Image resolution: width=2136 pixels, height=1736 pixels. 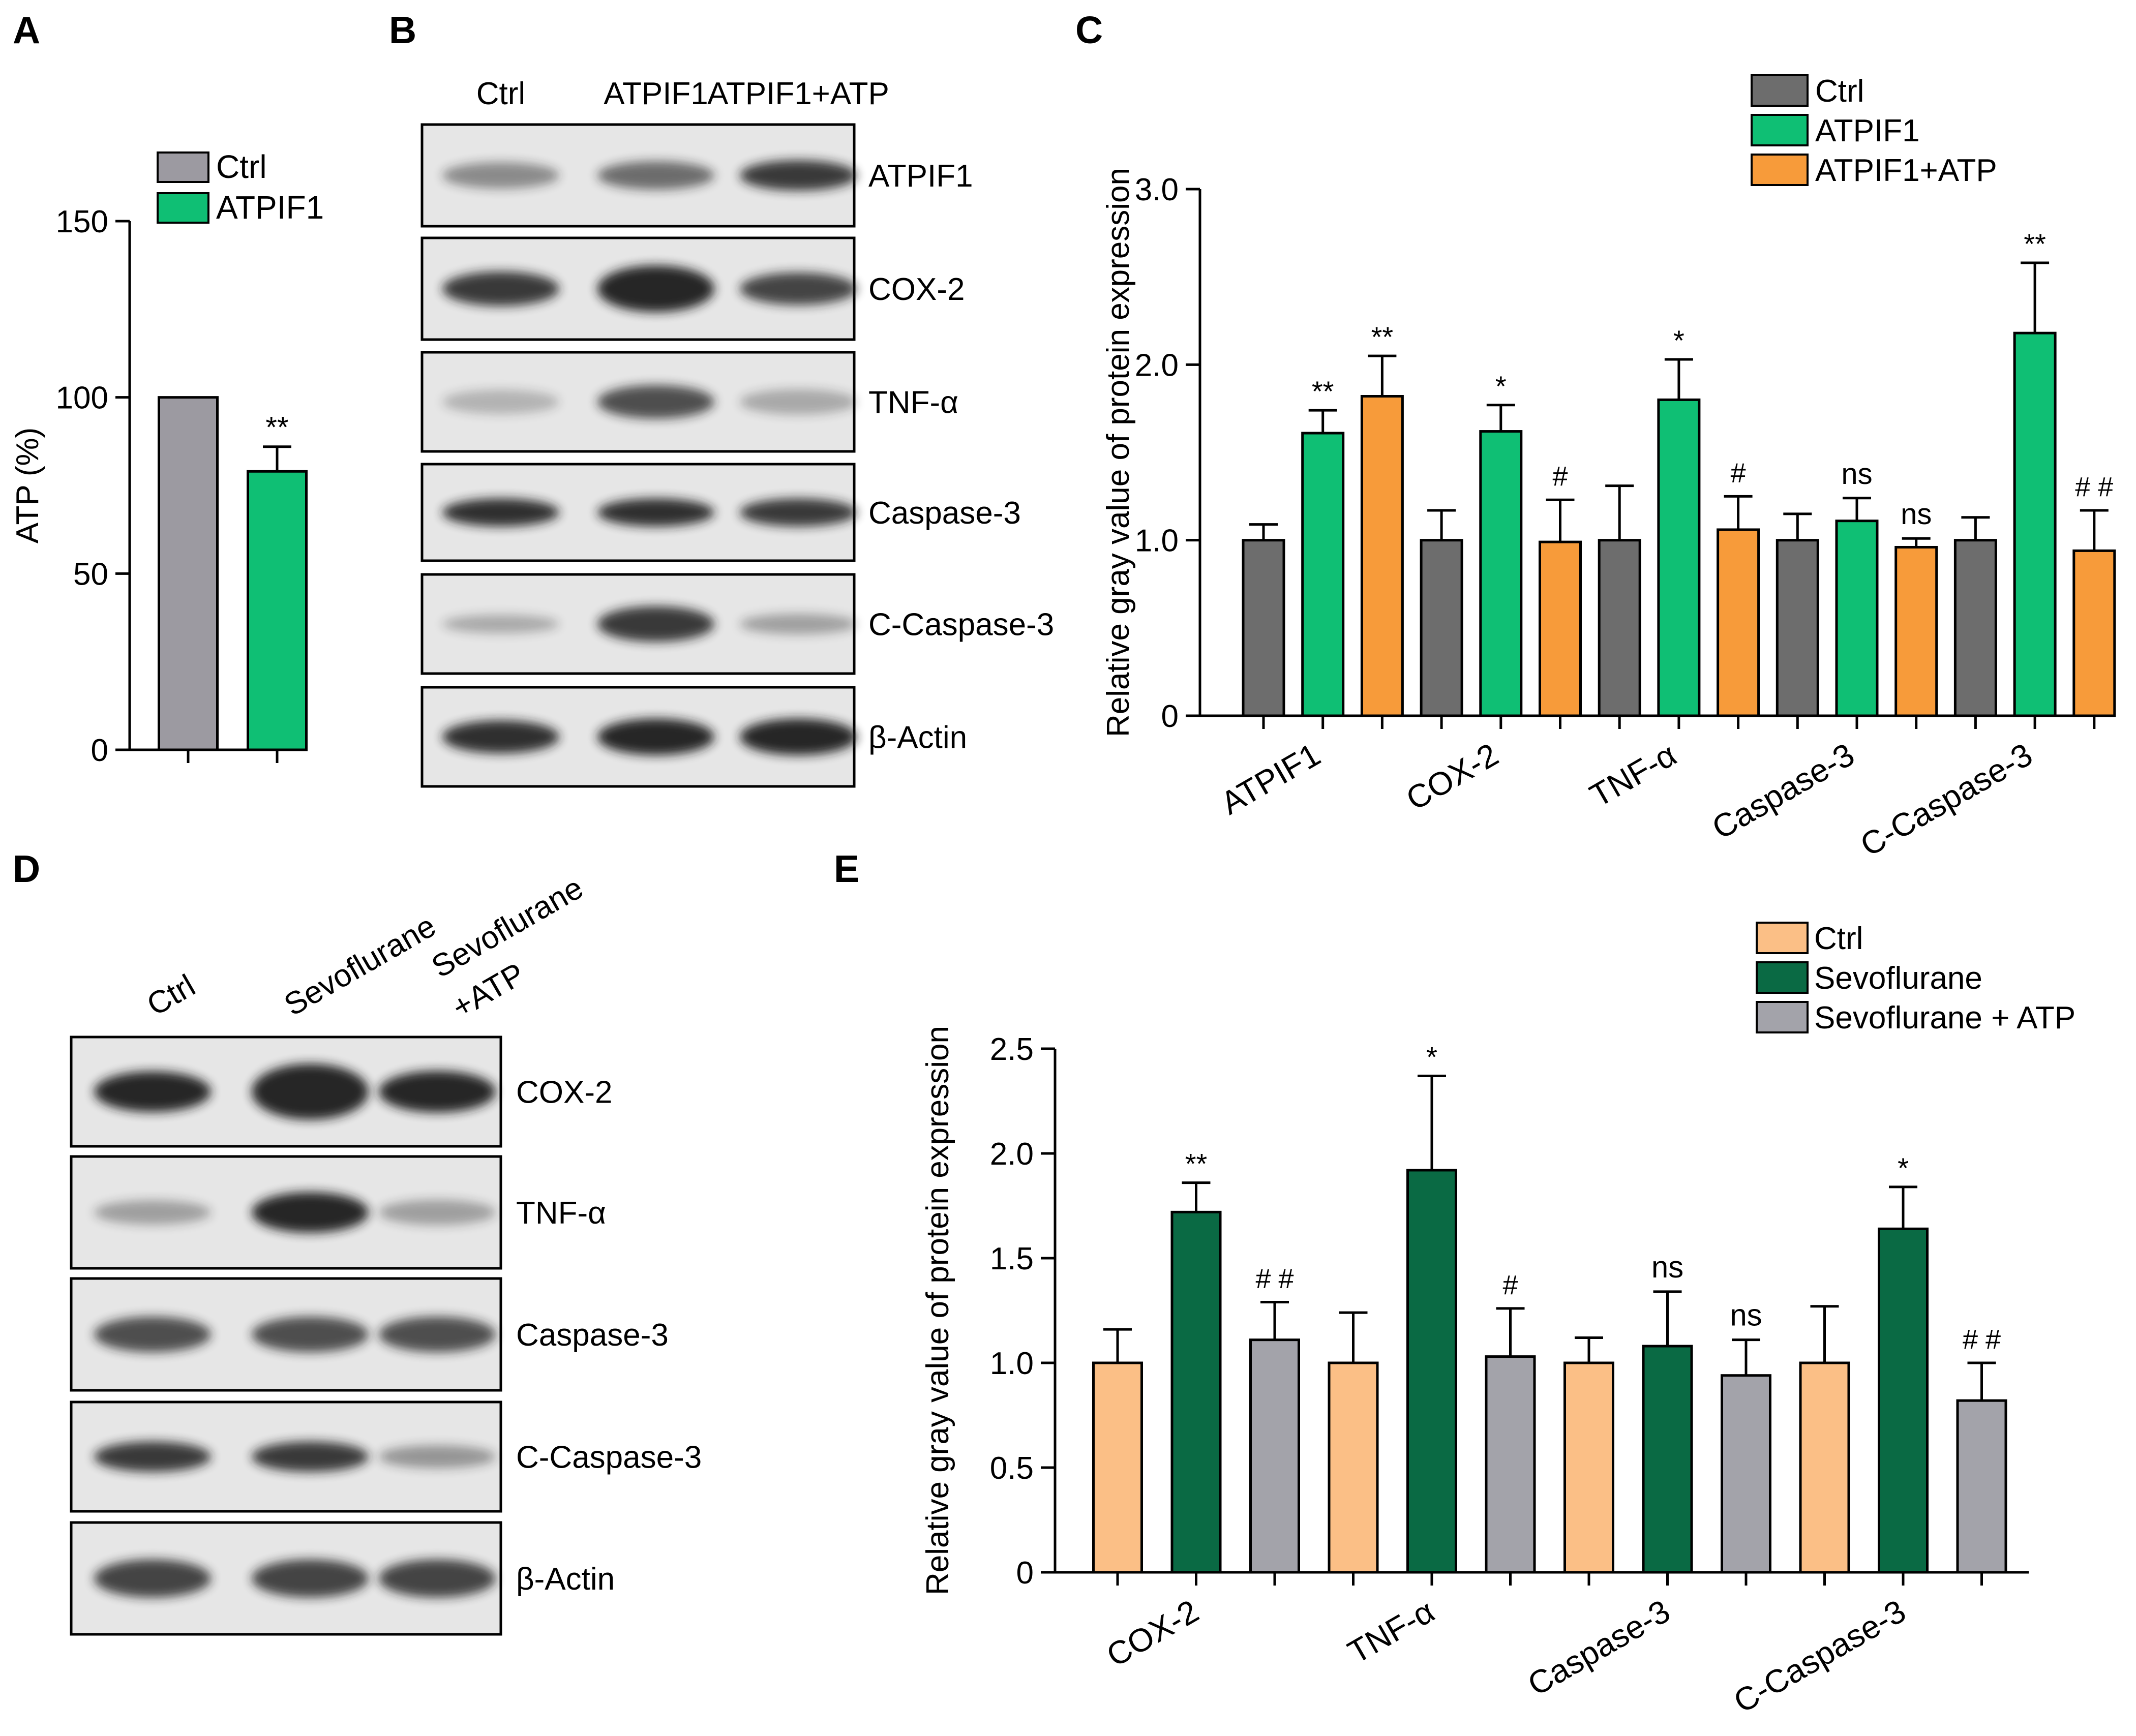 I want to click on bar-cox-2-atpif1-atp, so click(x=1560, y=628).